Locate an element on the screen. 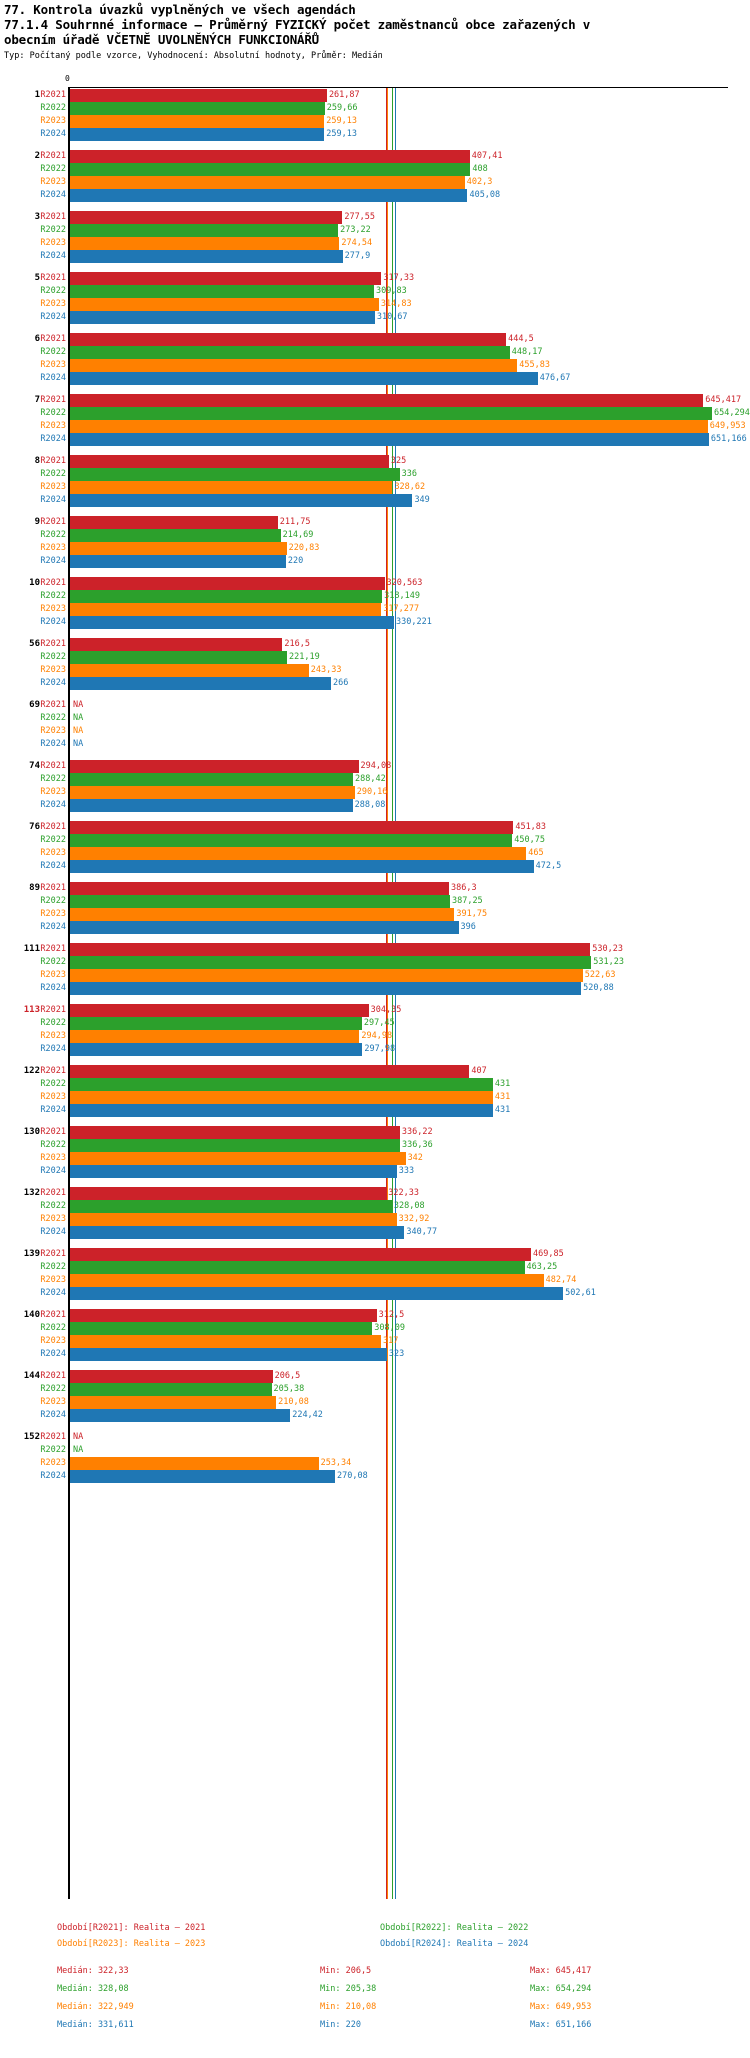 This screenshot has height=2058, width=750. bar-row: R2024 349 is located at coordinates (375, 500).